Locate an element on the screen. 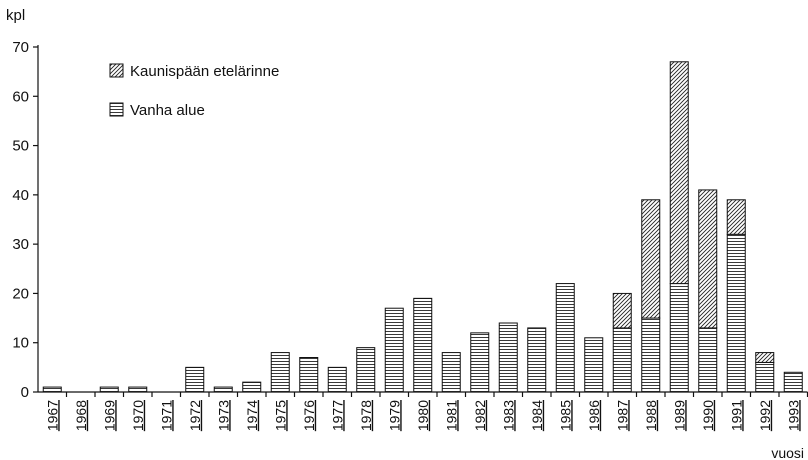 This screenshot has width=808, height=460. bar-vanha-alue-1991 is located at coordinates (736, 313).